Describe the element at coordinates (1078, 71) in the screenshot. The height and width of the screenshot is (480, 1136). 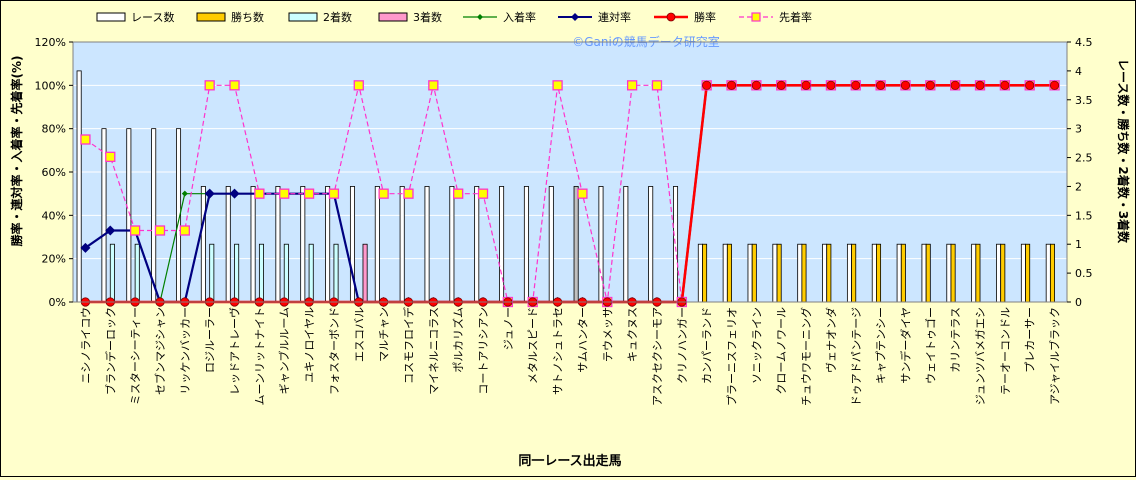
I see `right-tick-label: 4` at that location.